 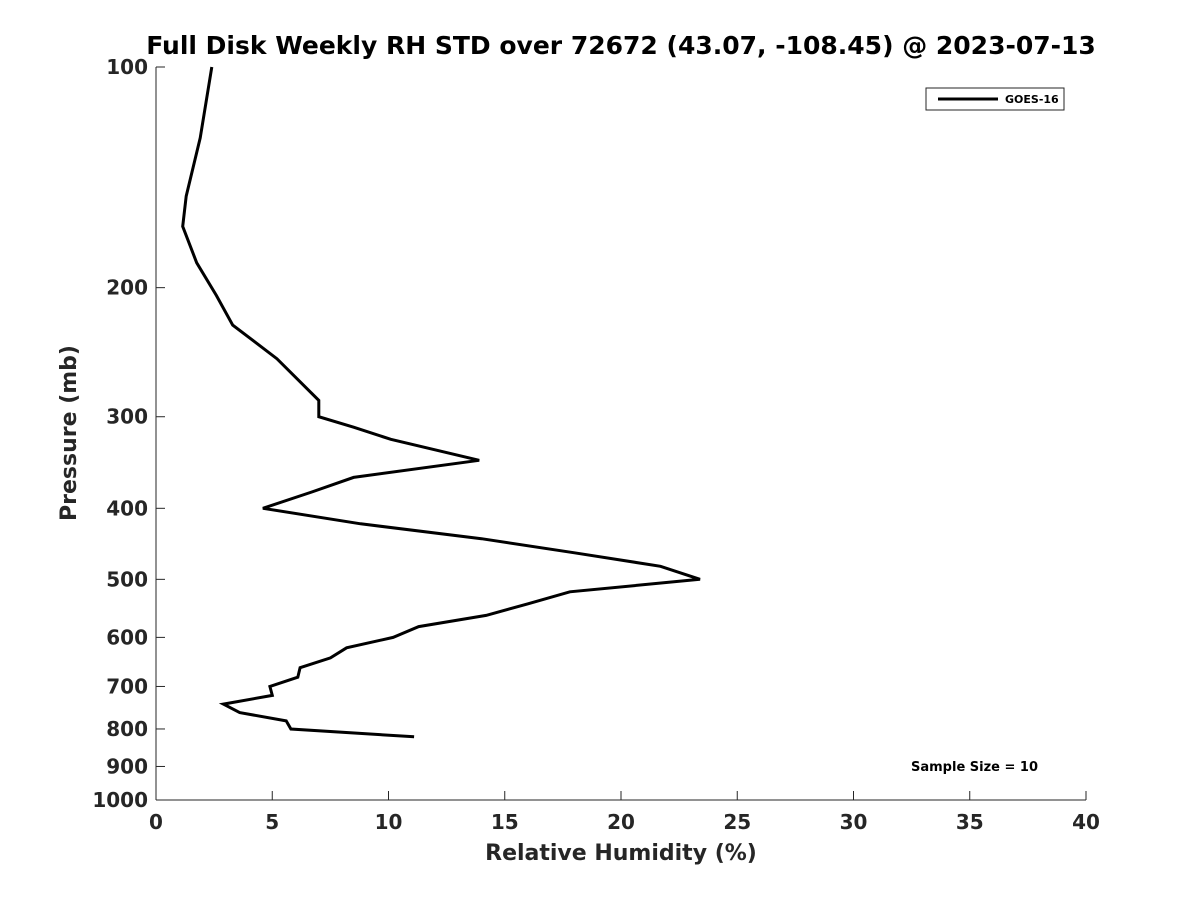 What do you see at coordinates (127, 766) in the screenshot?
I see `y-tick-label: 900` at bounding box center [127, 766].